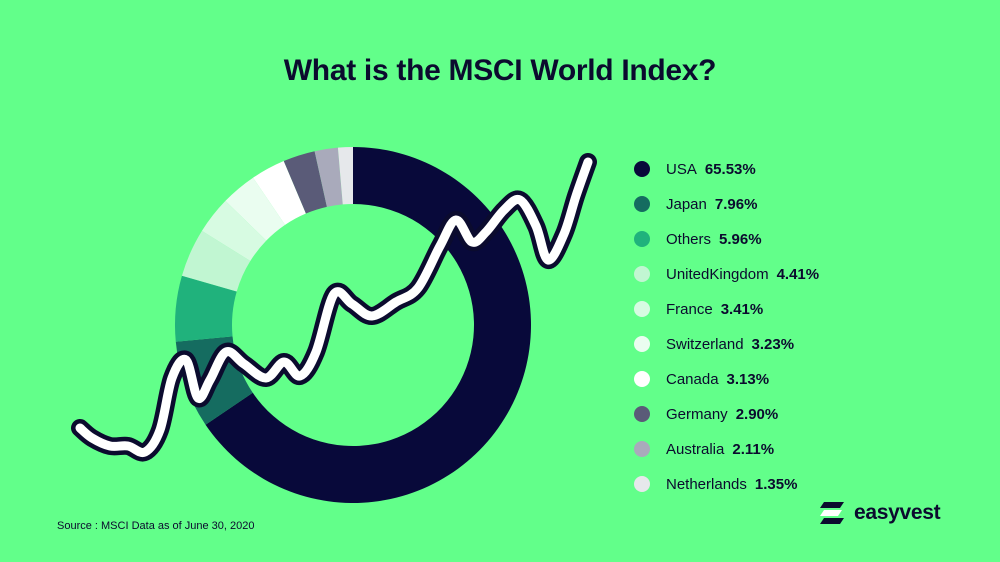 This screenshot has height=562, width=1000. Describe the element at coordinates (681, 169) in the screenshot. I see `legend-label: USA` at that location.